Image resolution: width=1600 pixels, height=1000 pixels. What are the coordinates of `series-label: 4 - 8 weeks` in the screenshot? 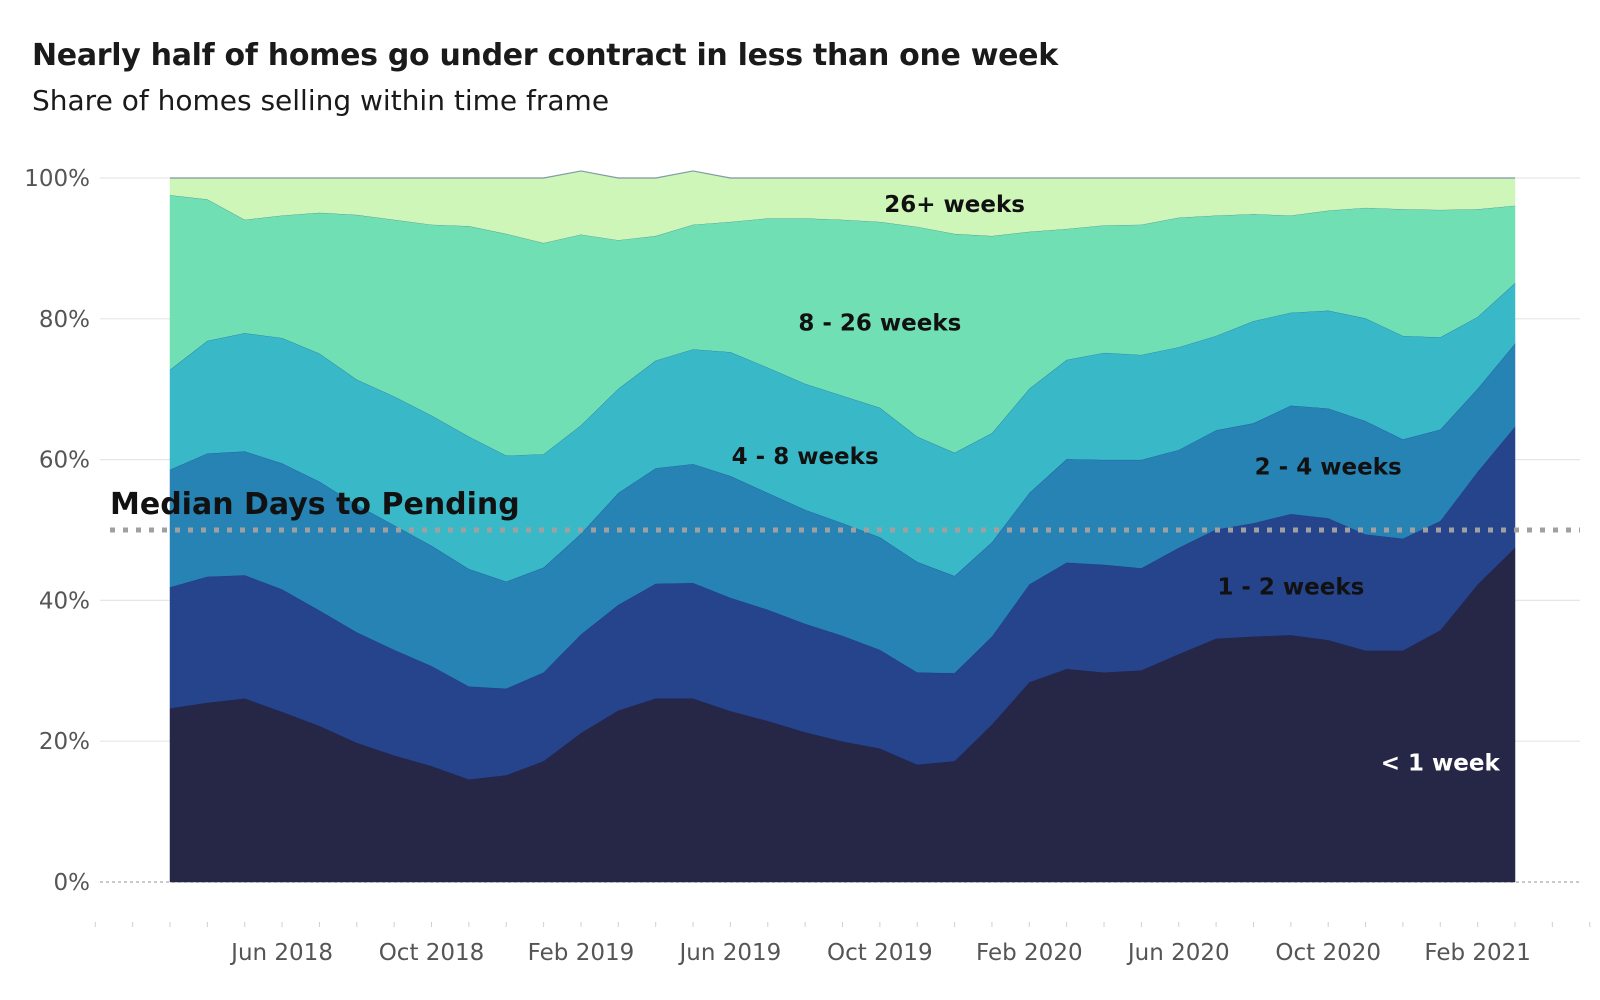 It's located at (805, 457).